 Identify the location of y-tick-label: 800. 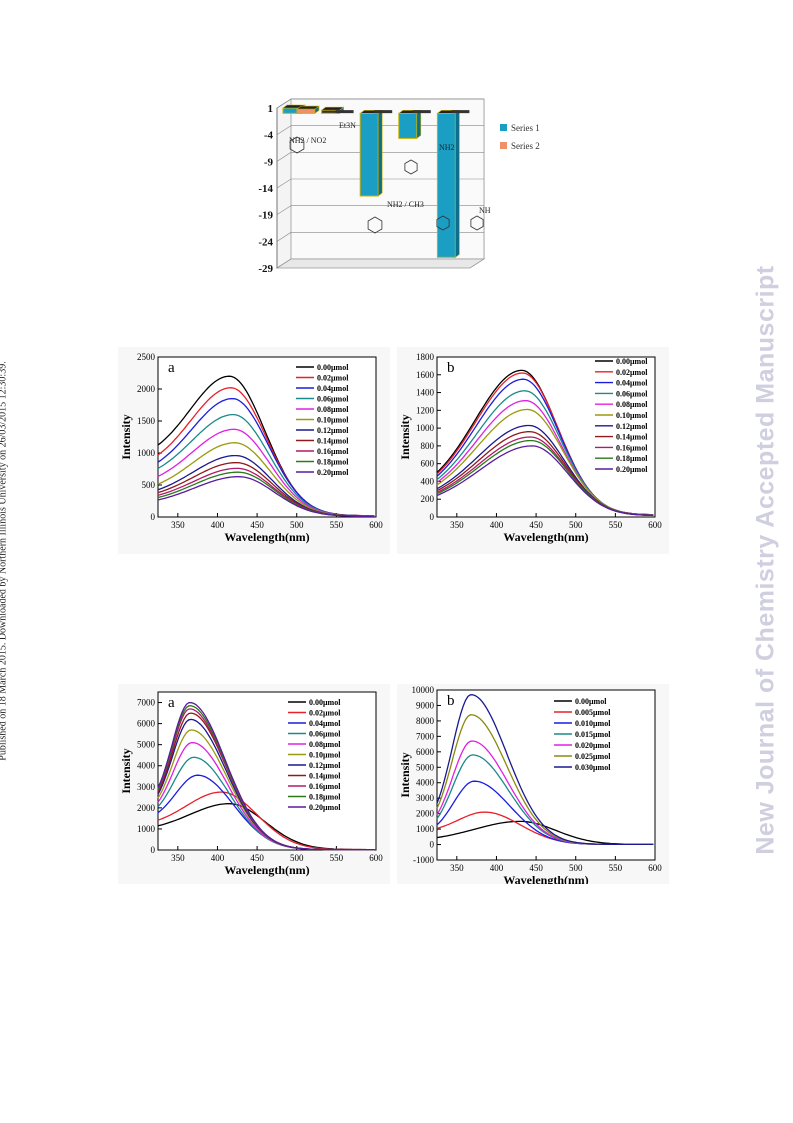
(428, 446).